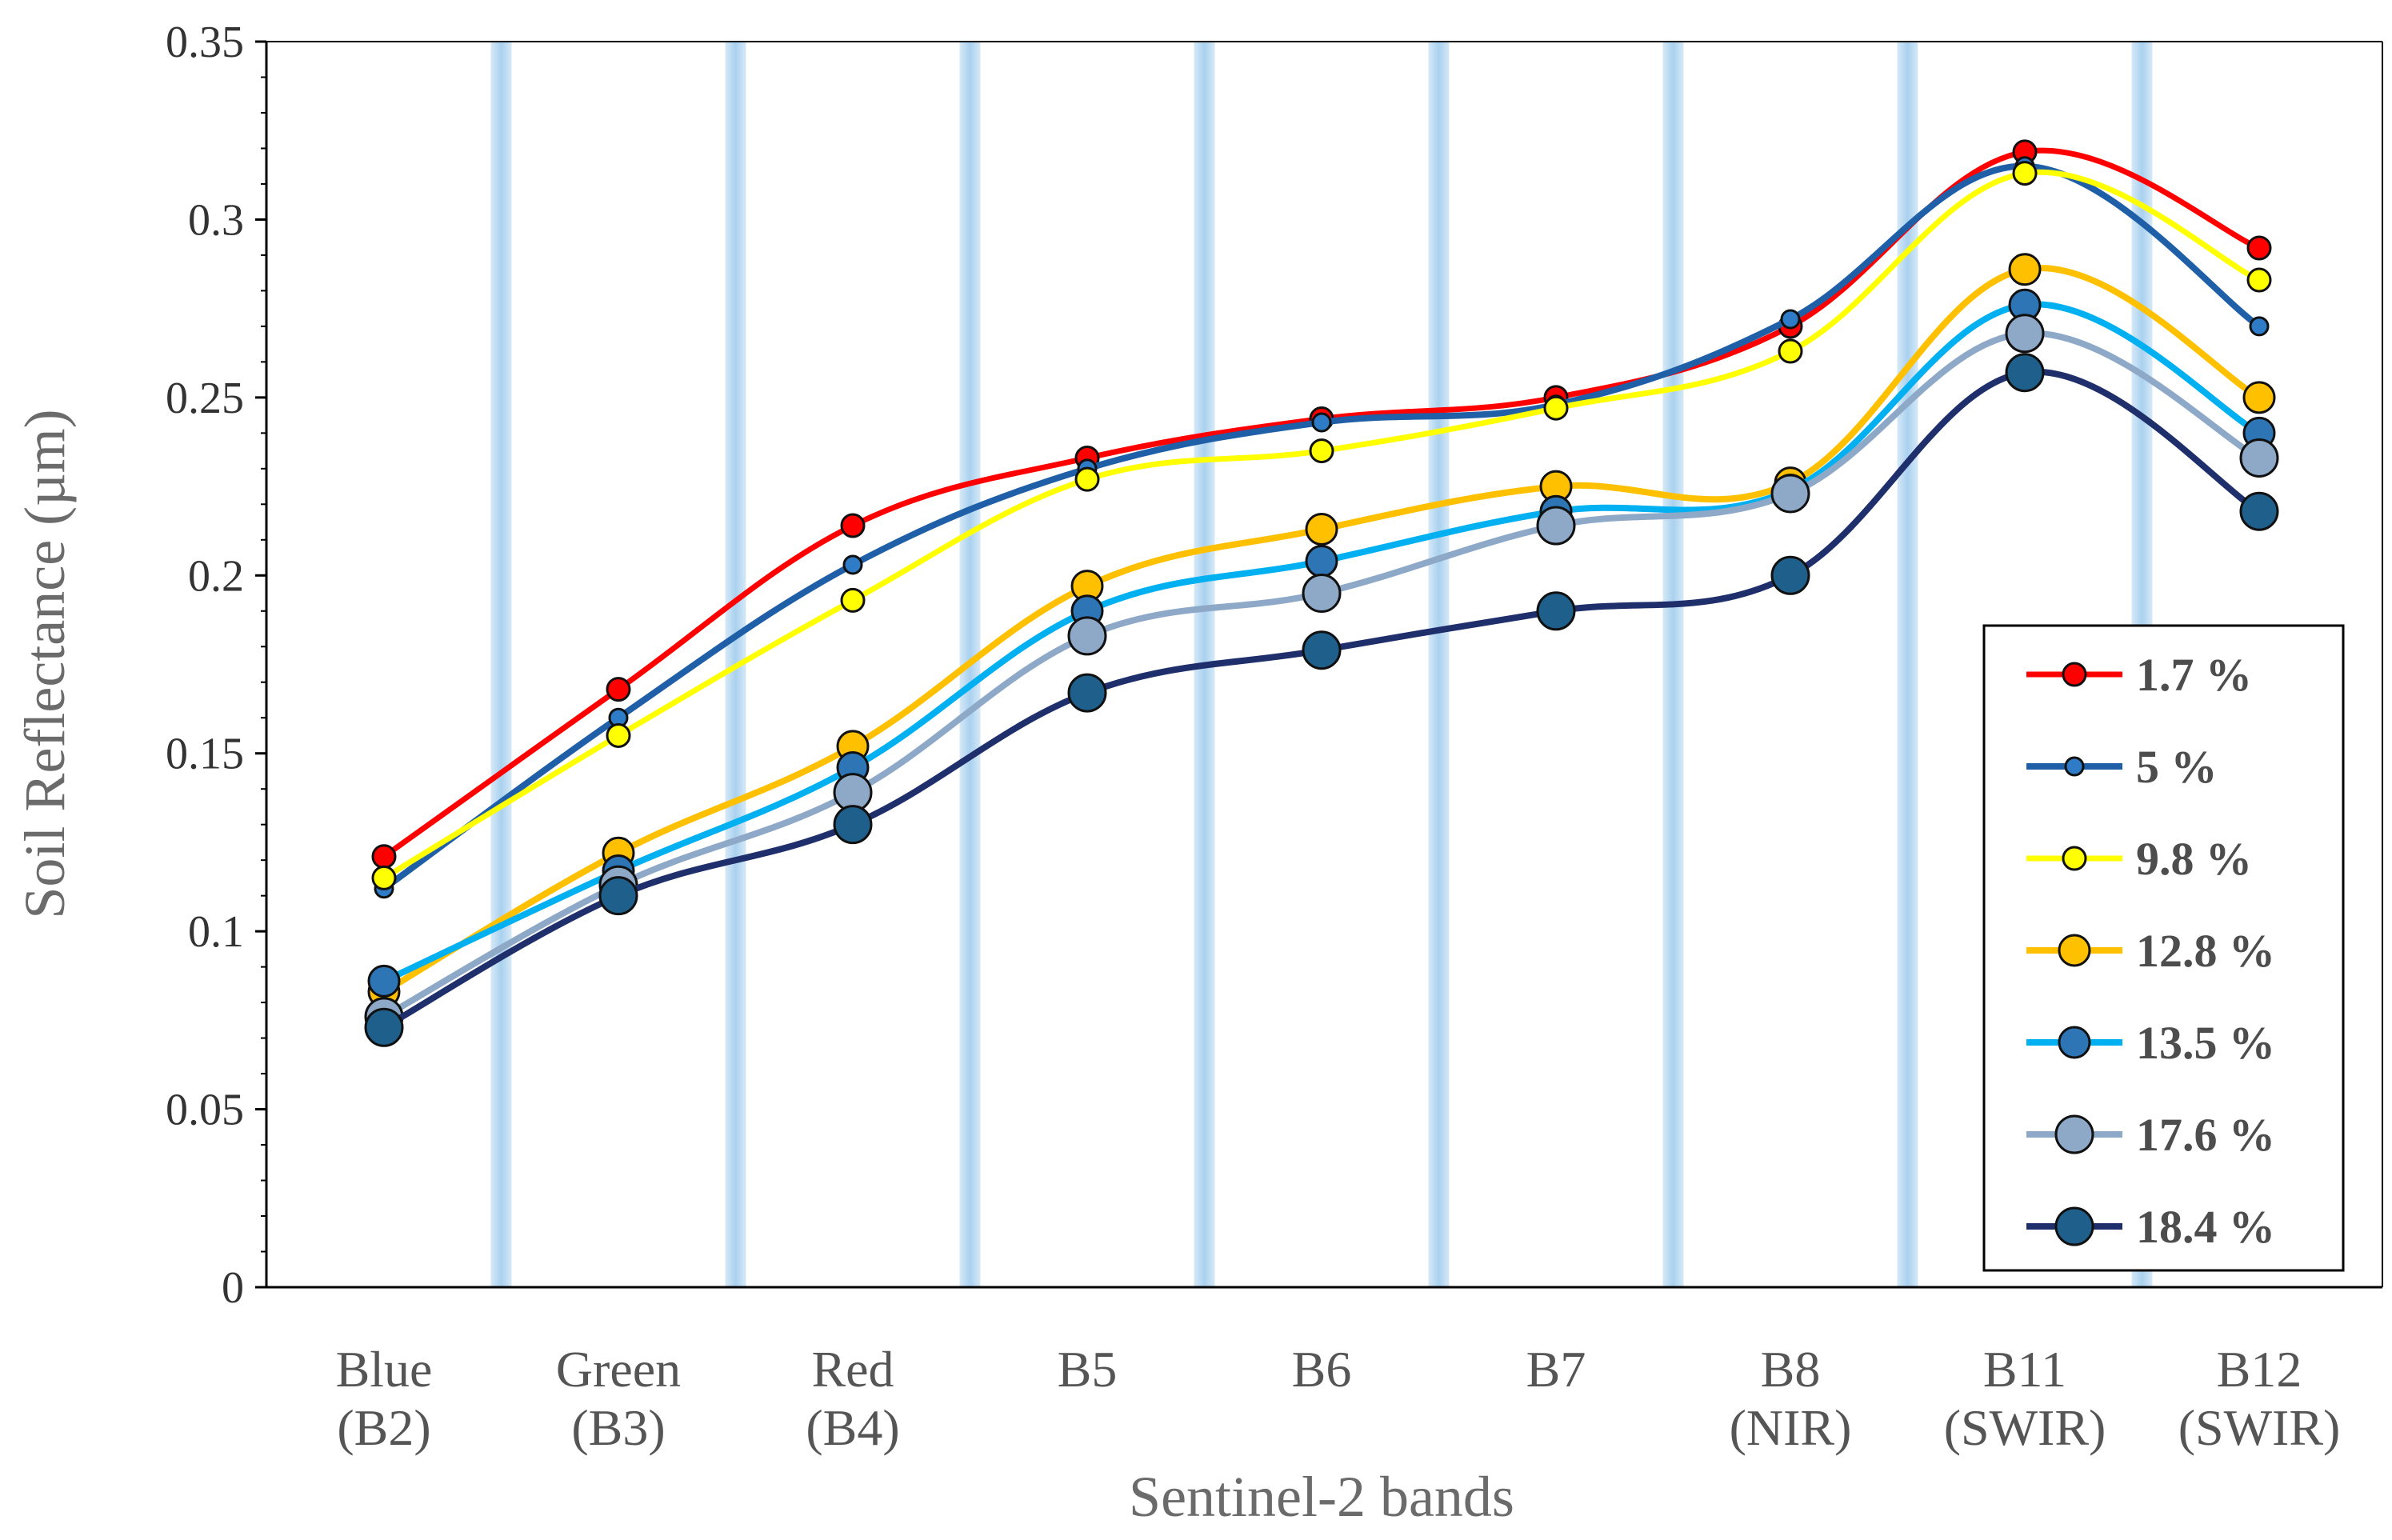 The width and height of the screenshot is (2392, 1540). I want to click on legend-label: 13.5 %, so click(2205, 1043).